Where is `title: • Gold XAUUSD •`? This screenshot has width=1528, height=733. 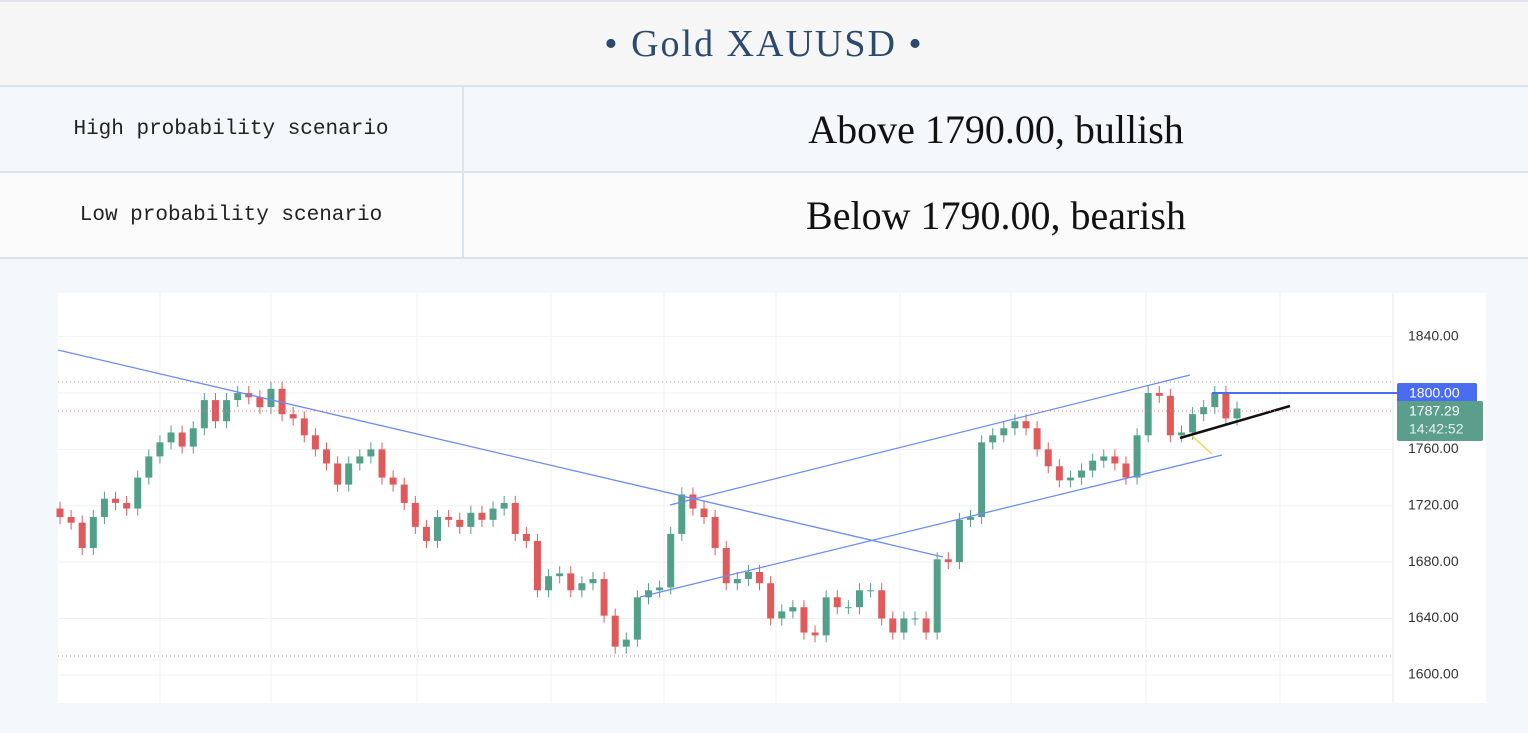 title: • Gold XAUUSD • is located at coordinates (764, 43).